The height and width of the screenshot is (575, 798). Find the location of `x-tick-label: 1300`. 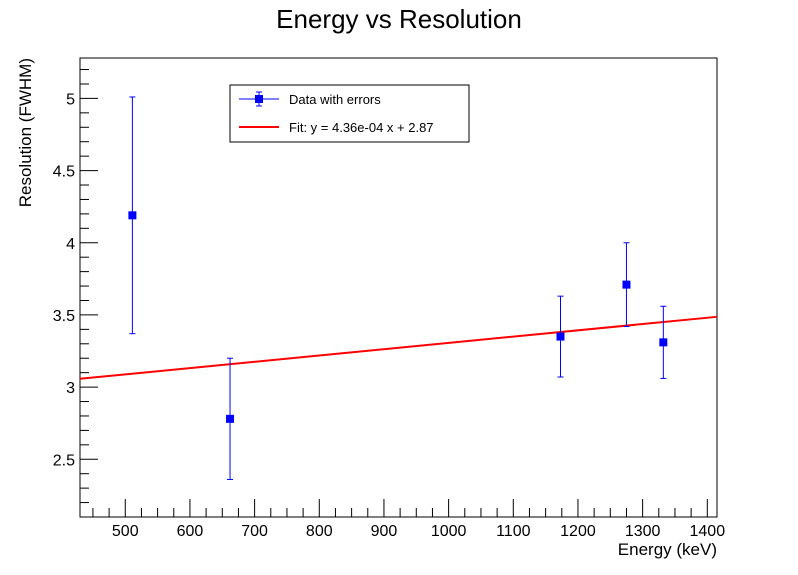

x-tick-label: 1300 is located at coordinates (643, 531).